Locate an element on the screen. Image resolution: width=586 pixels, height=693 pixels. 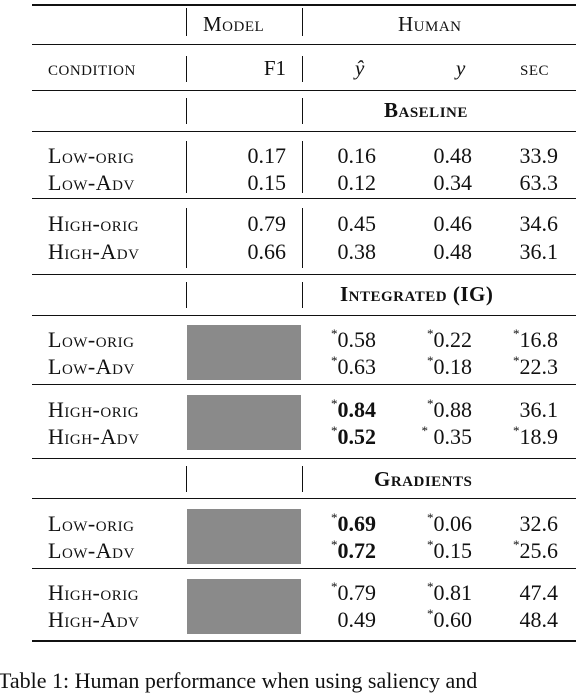
sec-cell: 48.4 is located at coordinates (519, 619).